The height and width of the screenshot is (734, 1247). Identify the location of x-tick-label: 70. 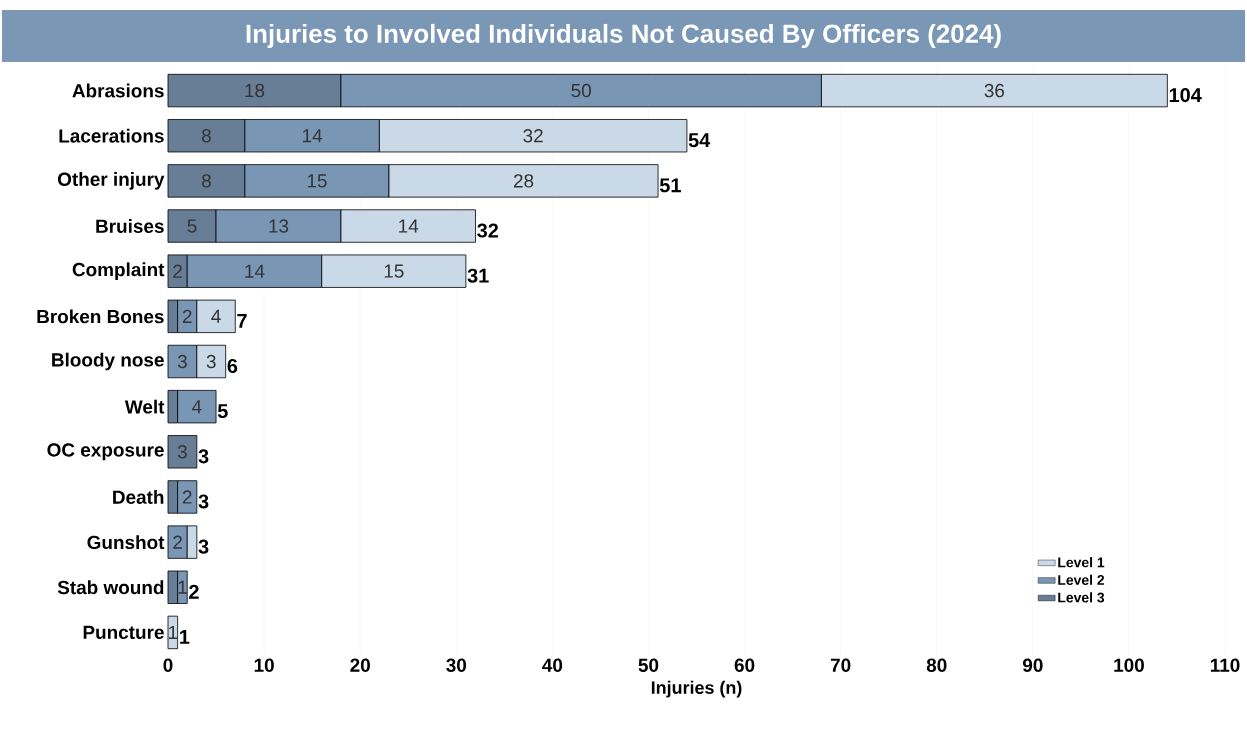
(840, 665).